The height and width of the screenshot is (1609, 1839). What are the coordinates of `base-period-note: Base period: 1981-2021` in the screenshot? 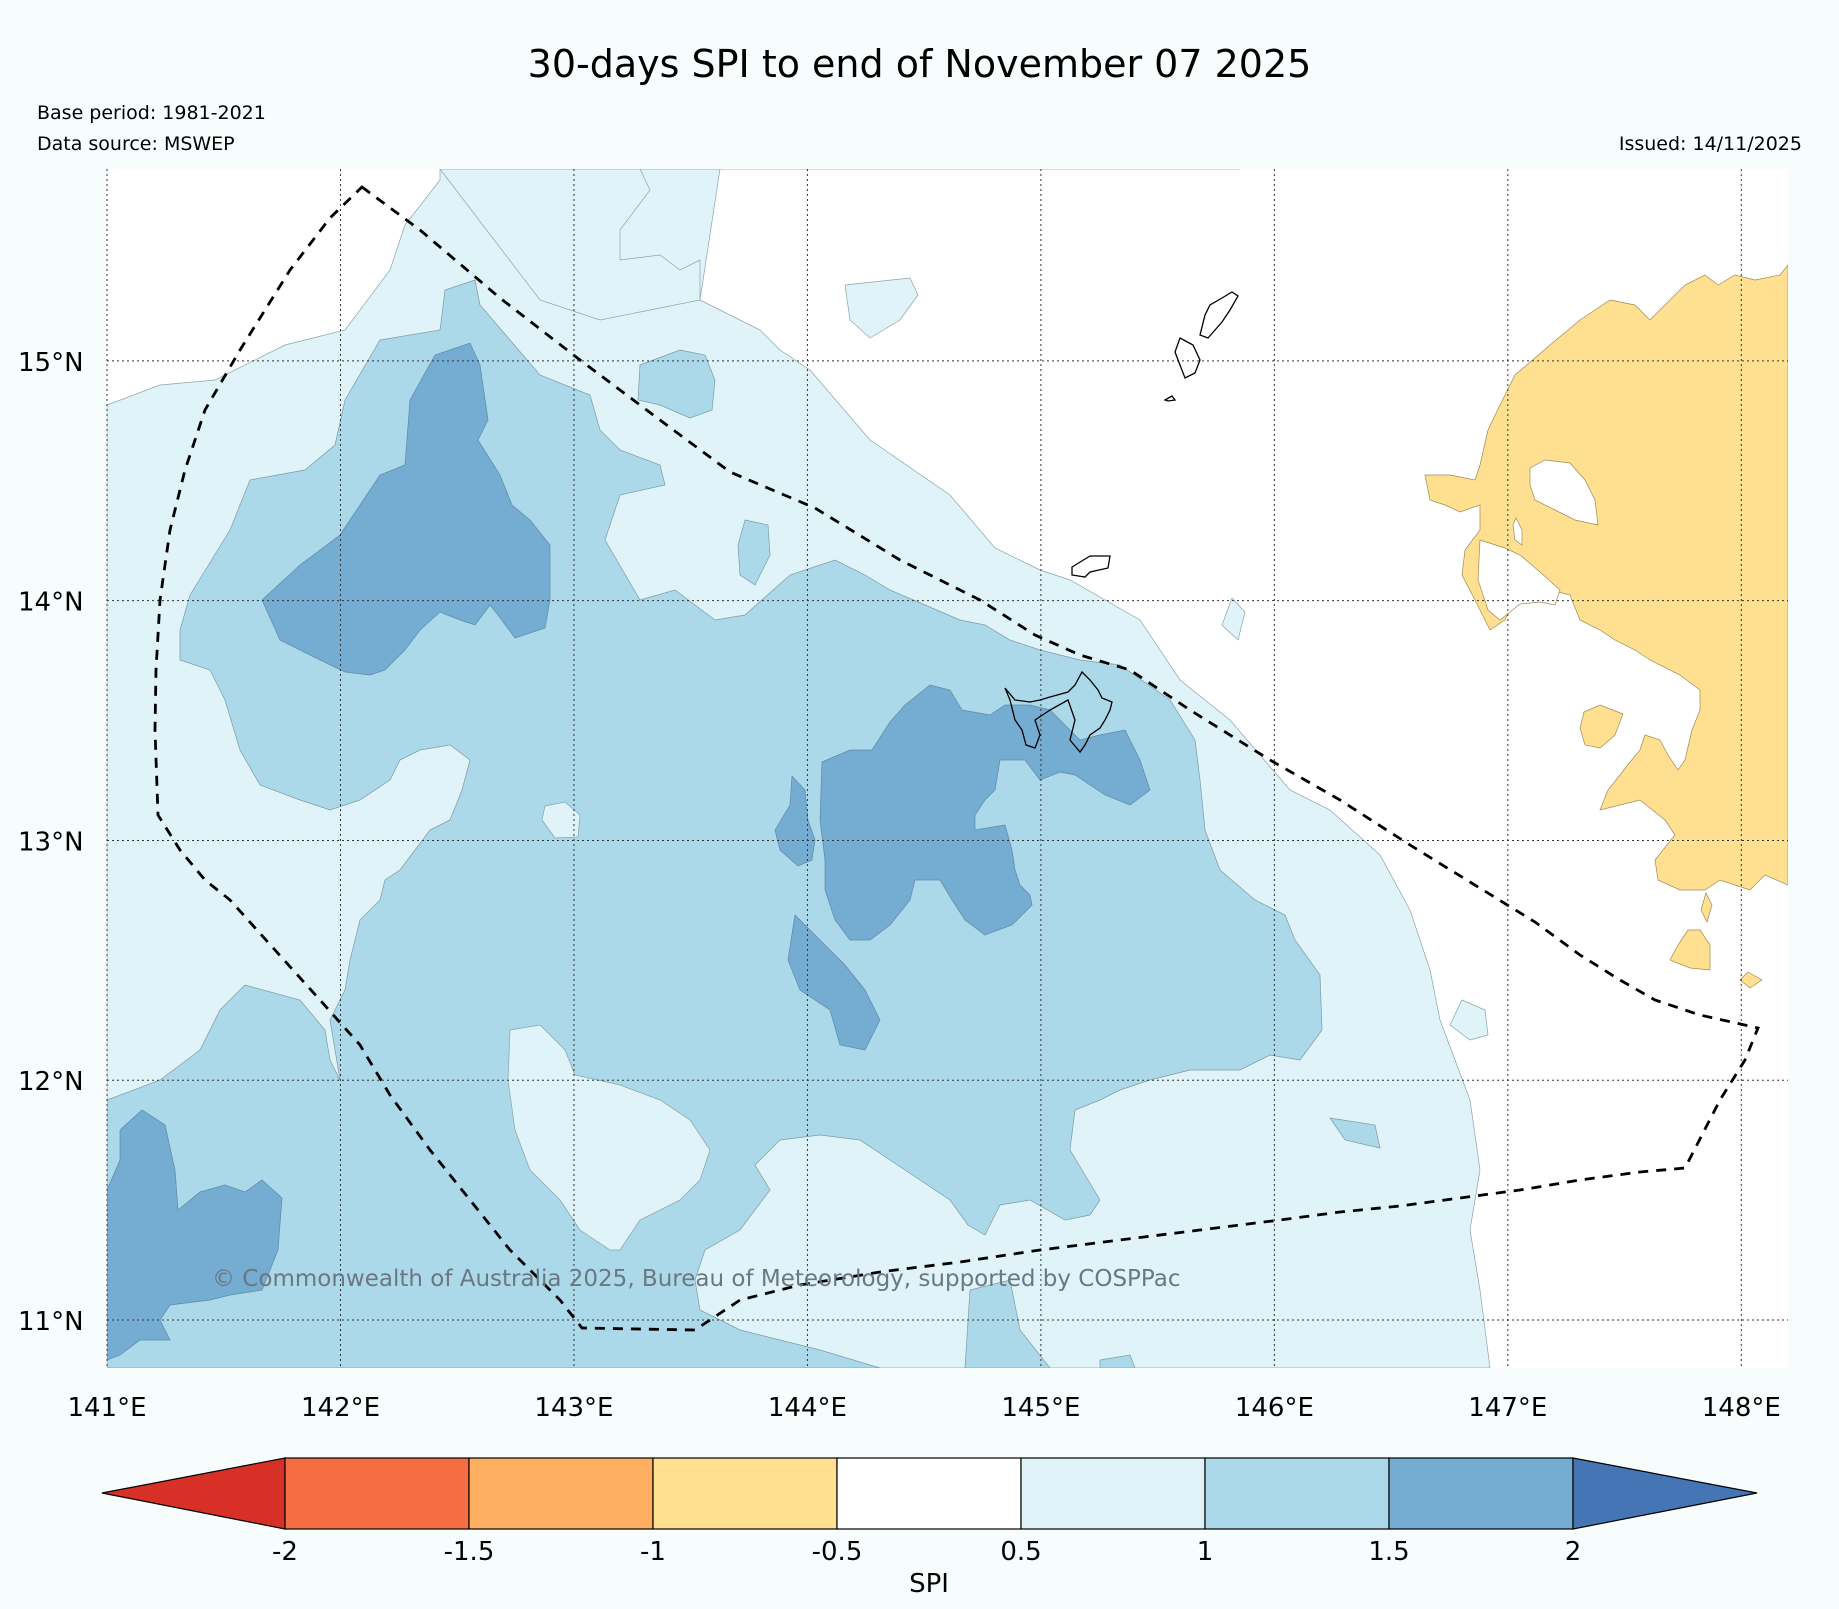 It's located at (151, 113).